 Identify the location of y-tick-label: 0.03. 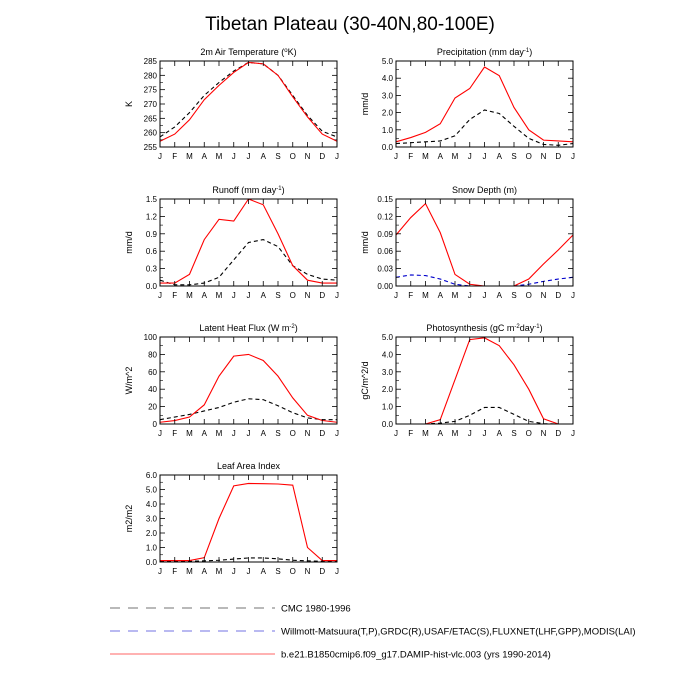
(385, 269).